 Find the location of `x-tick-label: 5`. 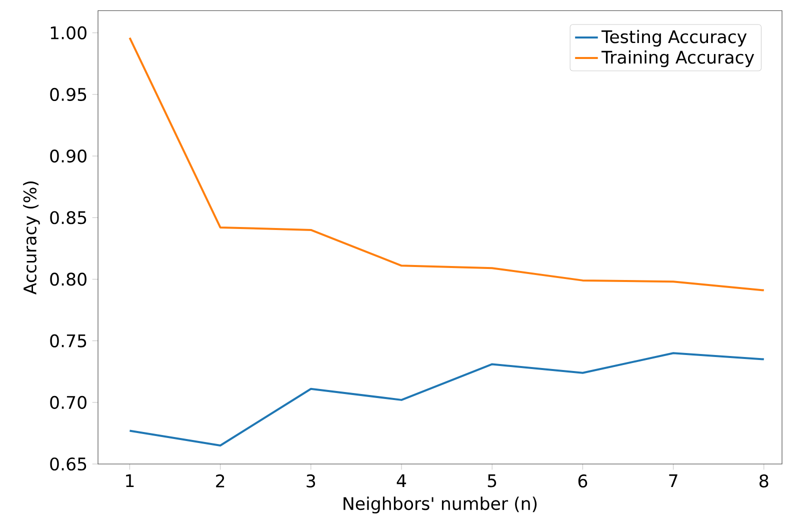

x-tick-label: 5 is located at coordinates (492, 481).